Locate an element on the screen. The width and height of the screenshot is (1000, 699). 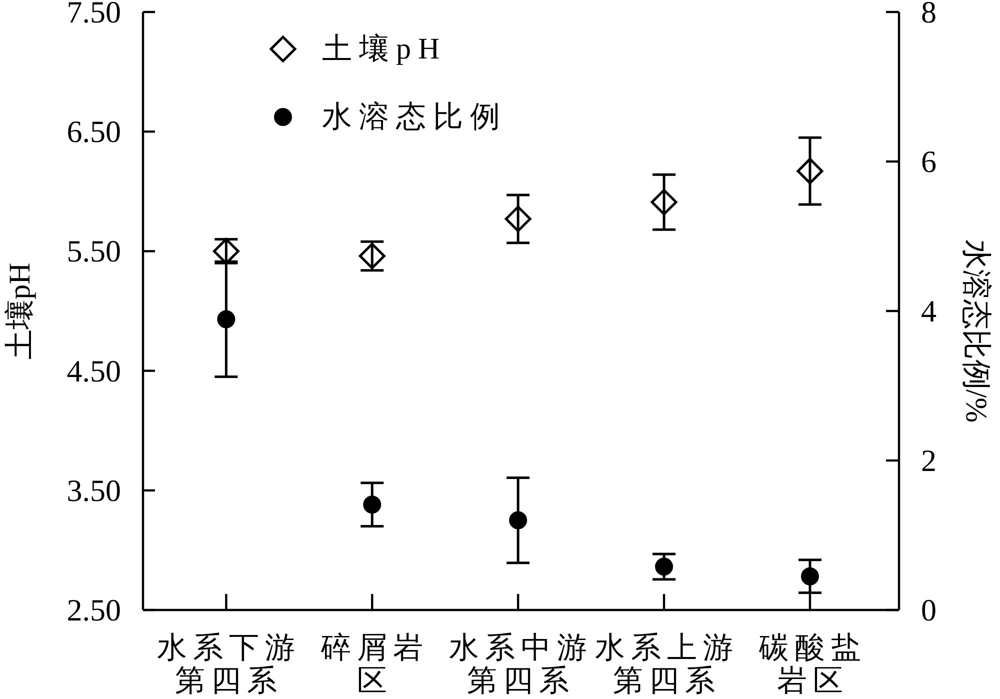
x-tick-label: 碳酸盐岩区 is located at coordinates (812, 665).